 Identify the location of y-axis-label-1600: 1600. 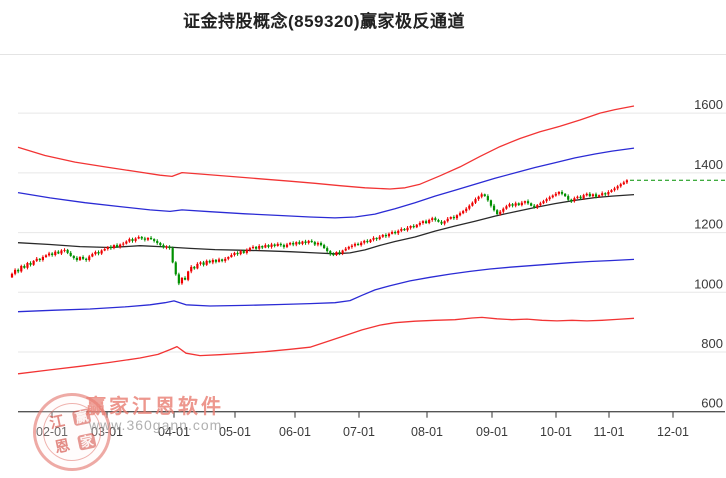
(708, 104).